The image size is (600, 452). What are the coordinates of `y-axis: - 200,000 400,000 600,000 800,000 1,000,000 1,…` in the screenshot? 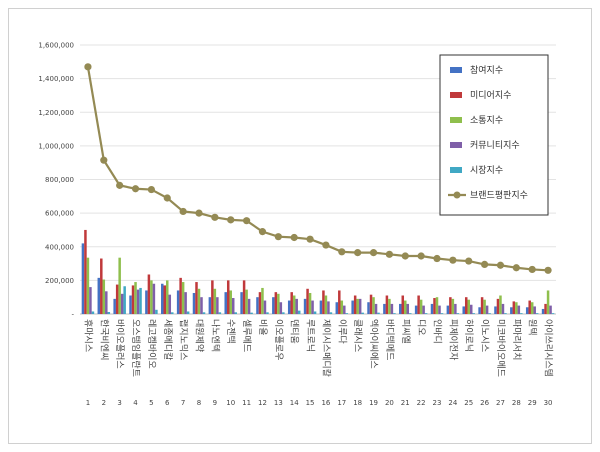 It's located at (56, 180).